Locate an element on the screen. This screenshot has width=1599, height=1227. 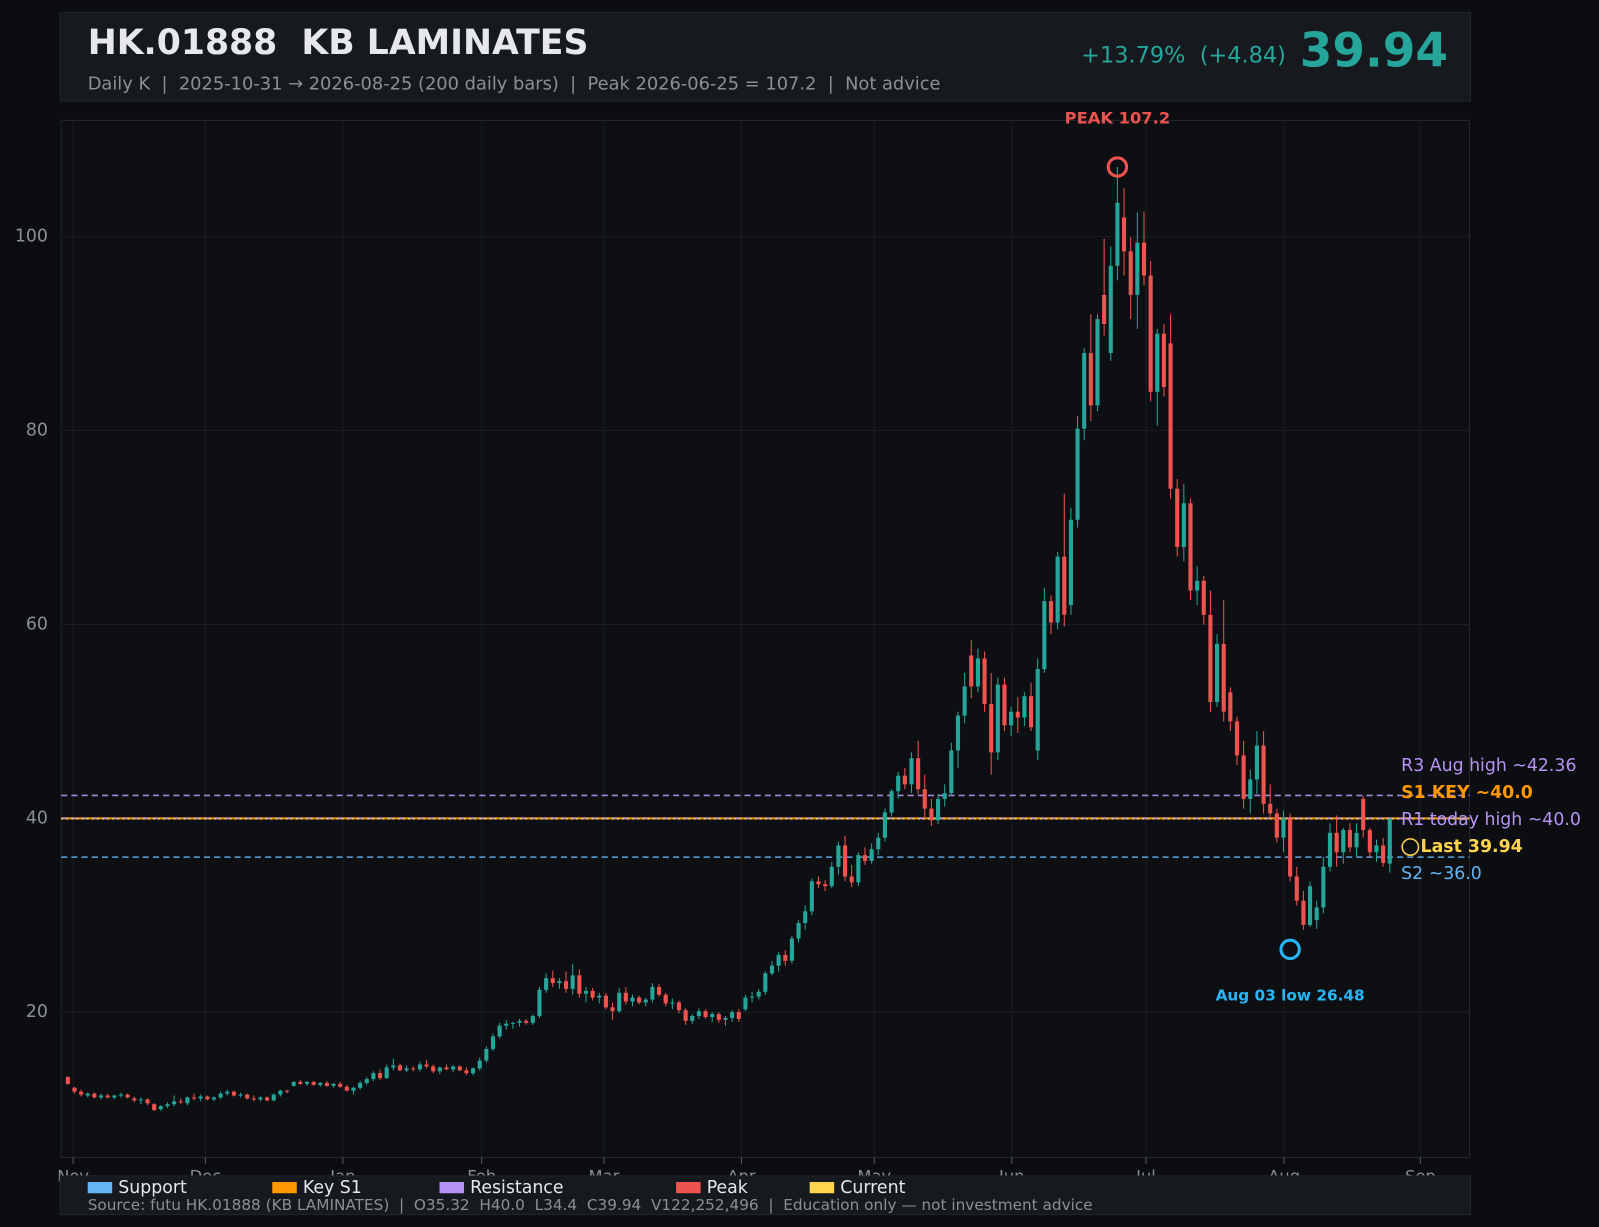
level-label: S2 ~36.0 is located at coordinates (1441, 874).